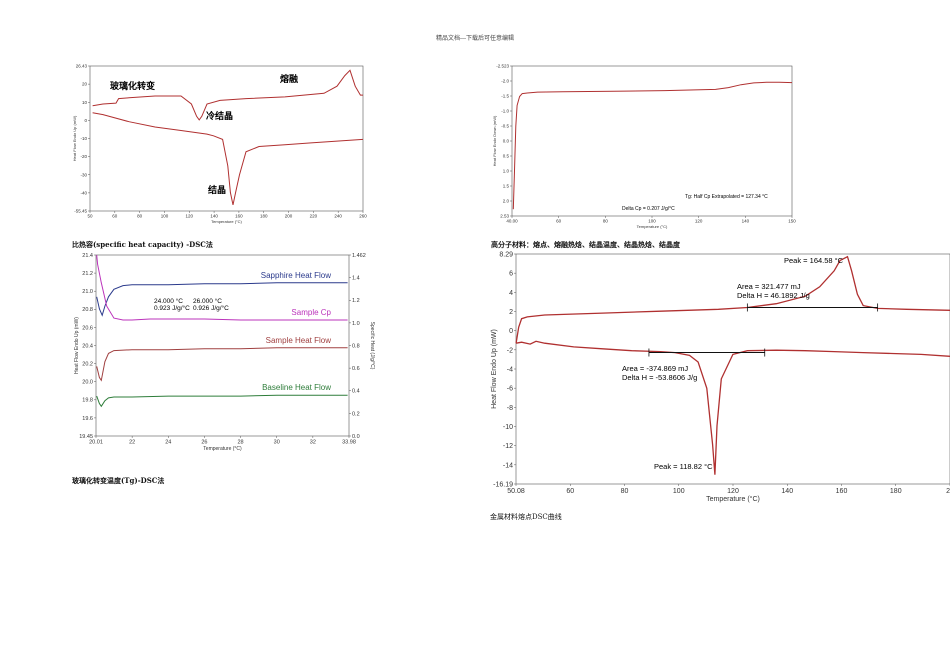 Image resolution: width=950 pixels, height=672 pixels. I want to click on y-axis-label: Heat Flow Endo Down (mW), so click(494, 140).